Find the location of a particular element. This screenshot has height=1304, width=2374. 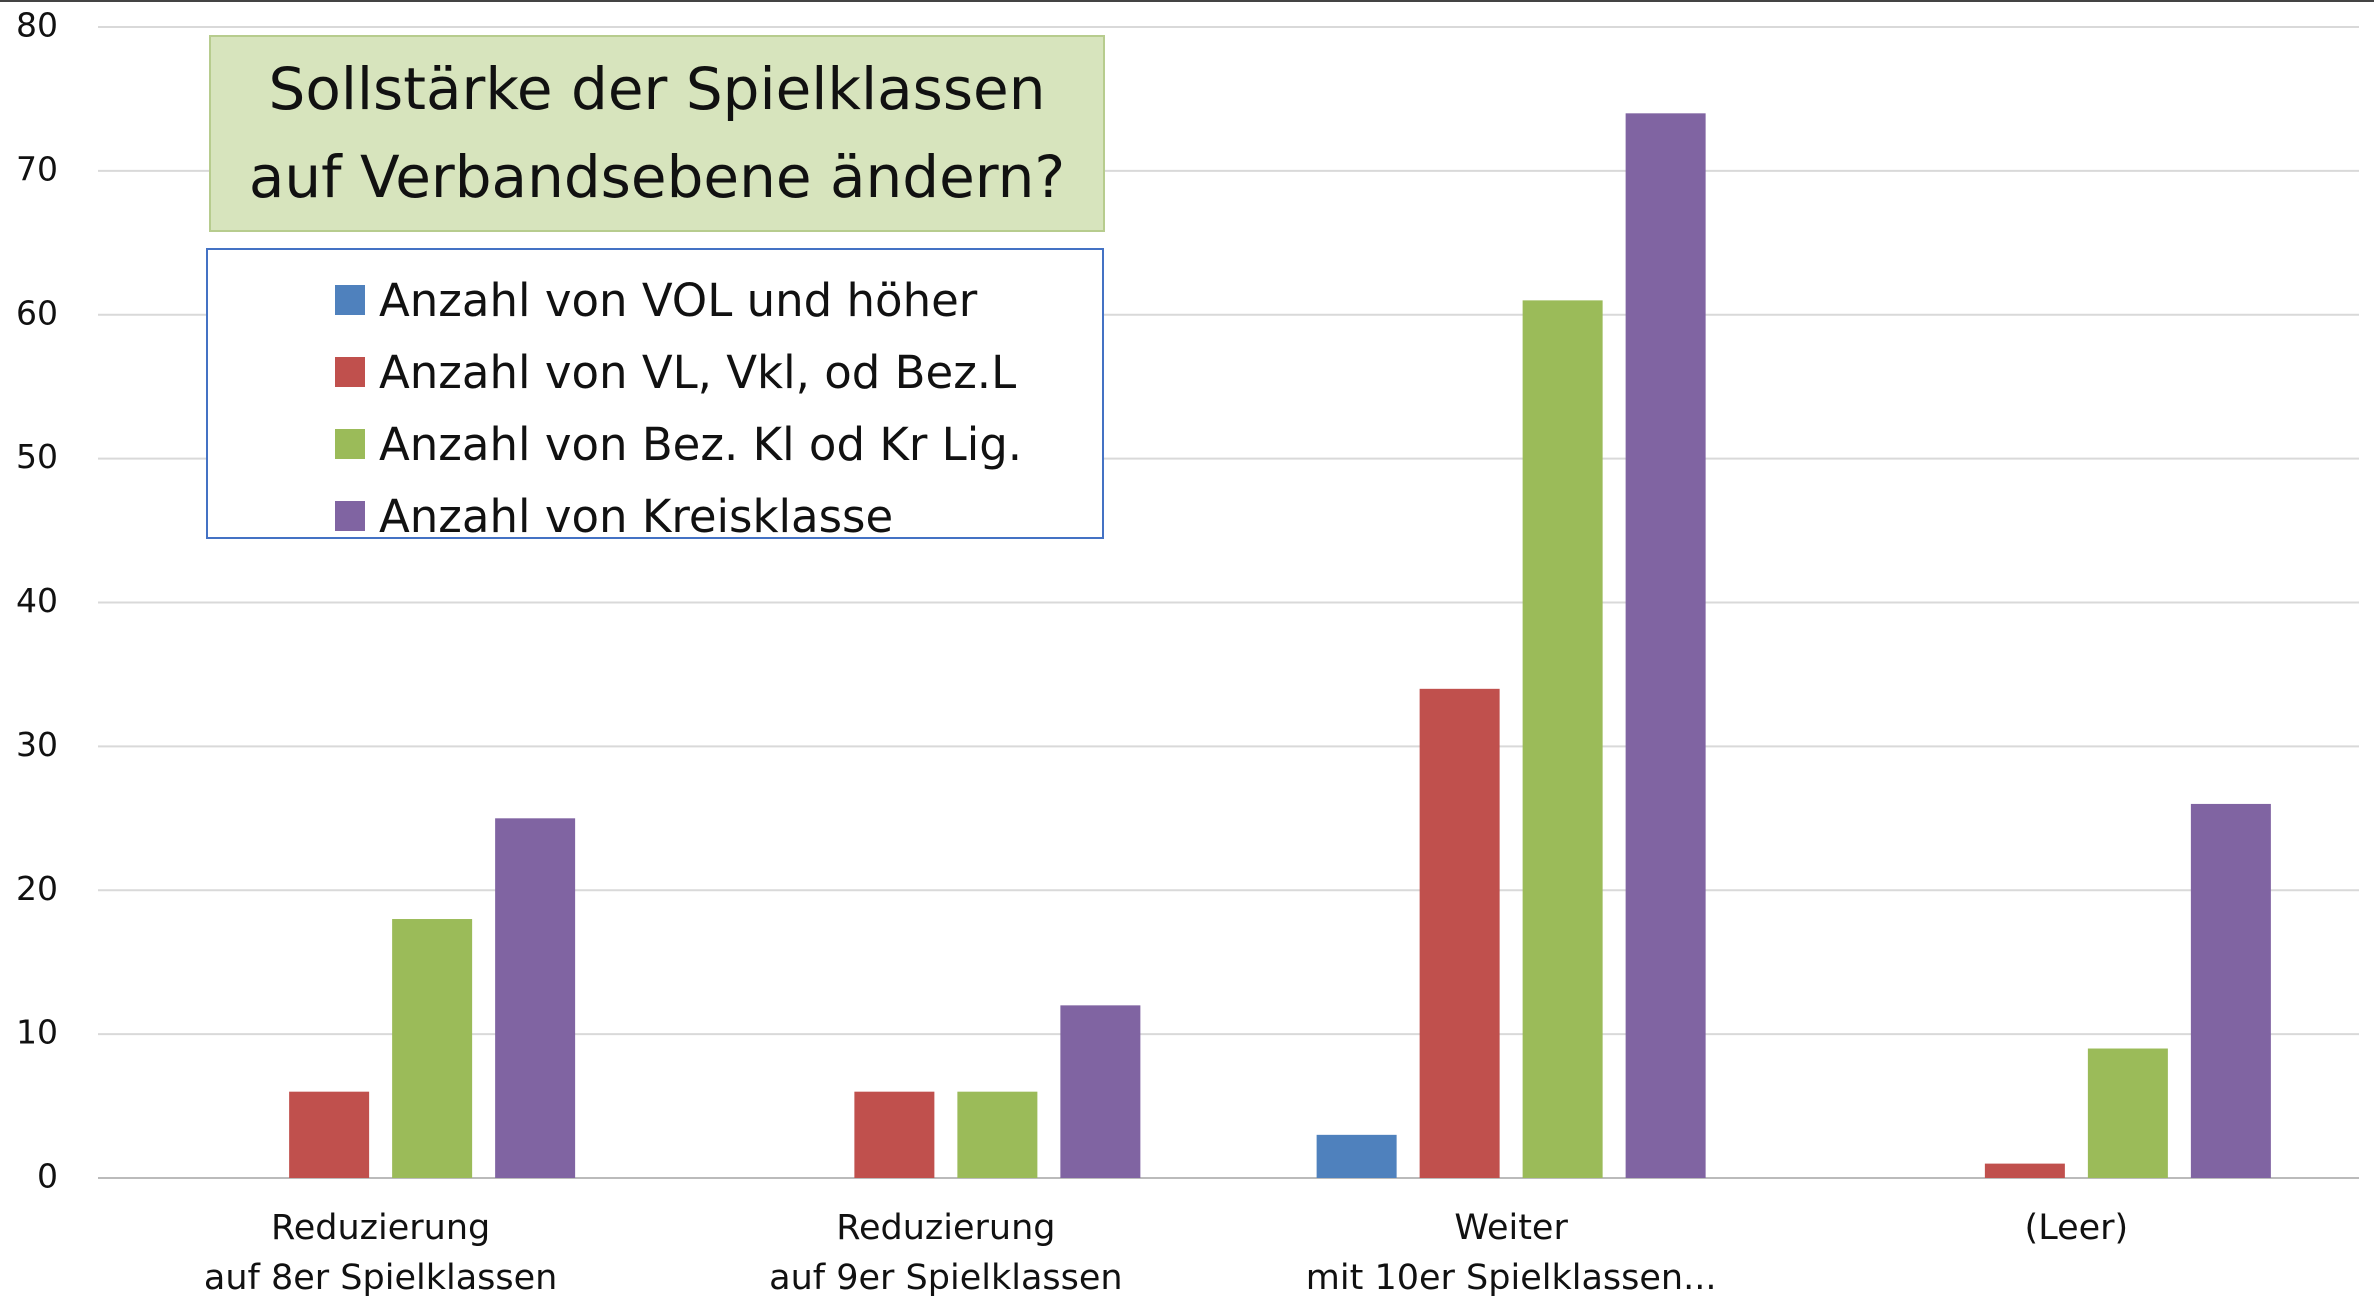

x-tick-label: Reduzierung auf 9er Spielklassen is located at coordinates (946, 1253).